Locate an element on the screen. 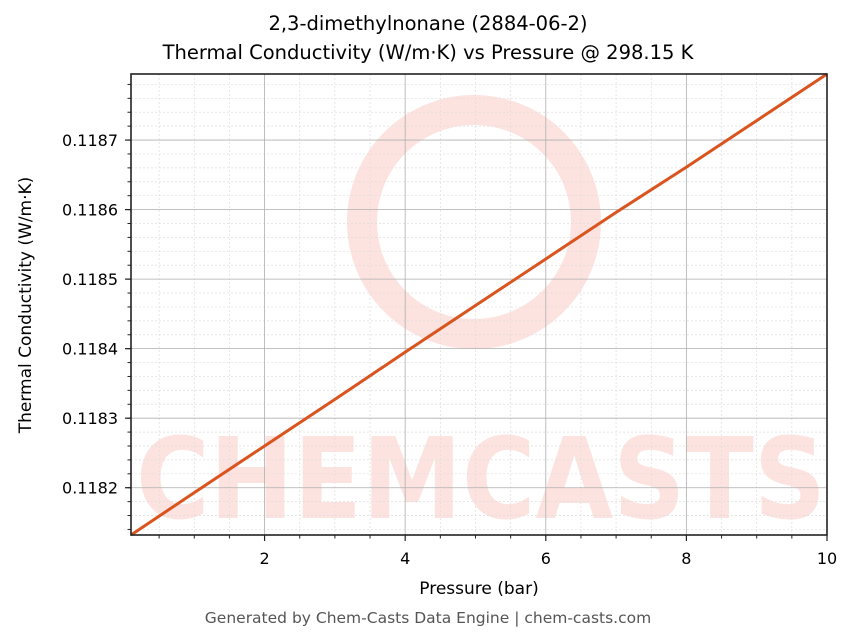 The image size is (856, 644). x-tick-label: 10 is located at coordinates (827, 558).